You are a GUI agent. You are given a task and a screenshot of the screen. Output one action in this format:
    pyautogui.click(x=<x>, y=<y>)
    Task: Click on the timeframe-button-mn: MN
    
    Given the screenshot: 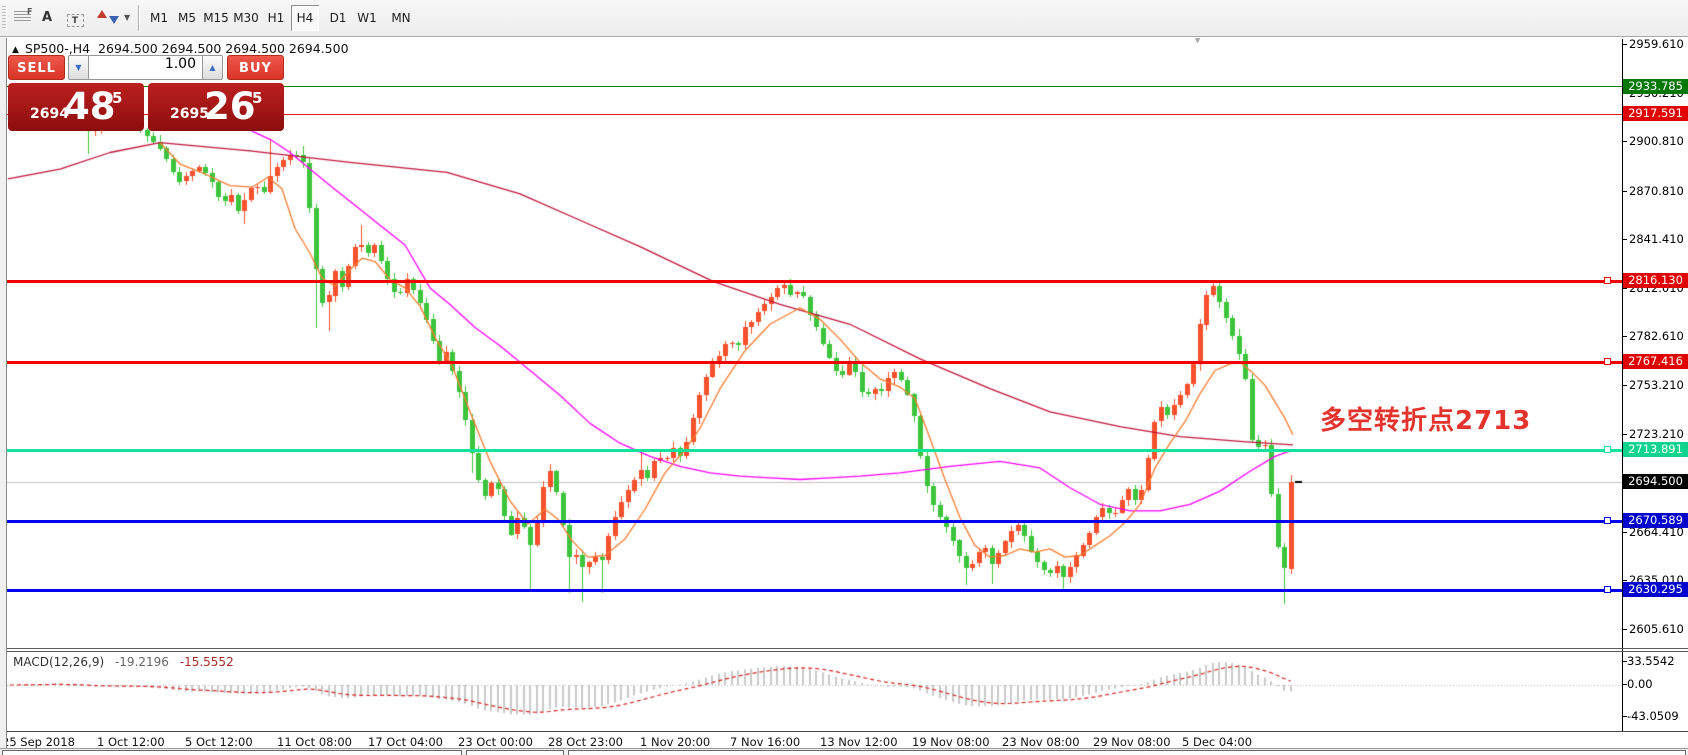 What is the action you would take?
    pyautogui.click(x=401, y=18)
    